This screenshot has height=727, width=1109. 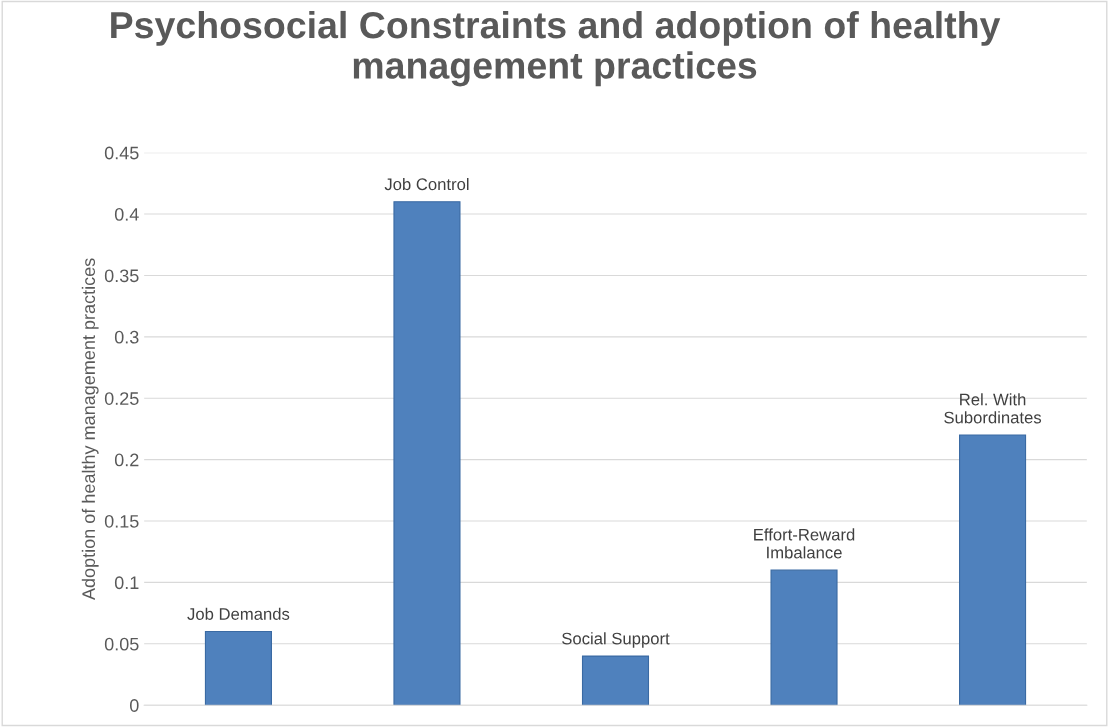 I want to click on y-tick-label: 0.15, so click(x=121, y=521).